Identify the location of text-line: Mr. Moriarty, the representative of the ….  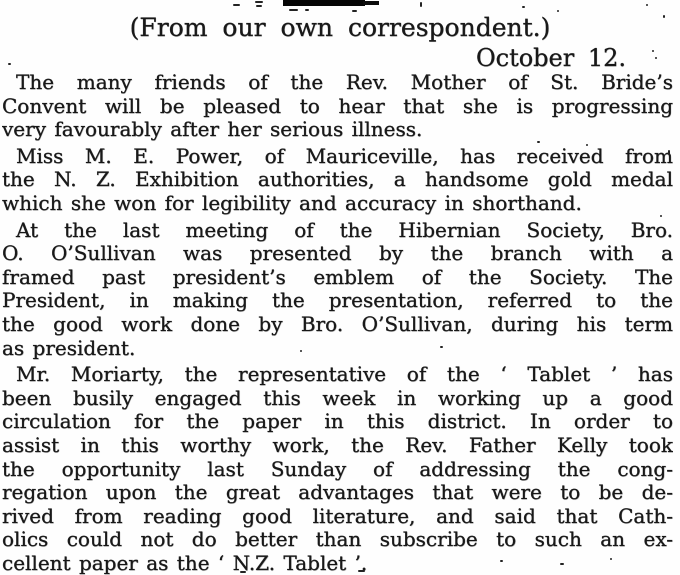
(344, 375).